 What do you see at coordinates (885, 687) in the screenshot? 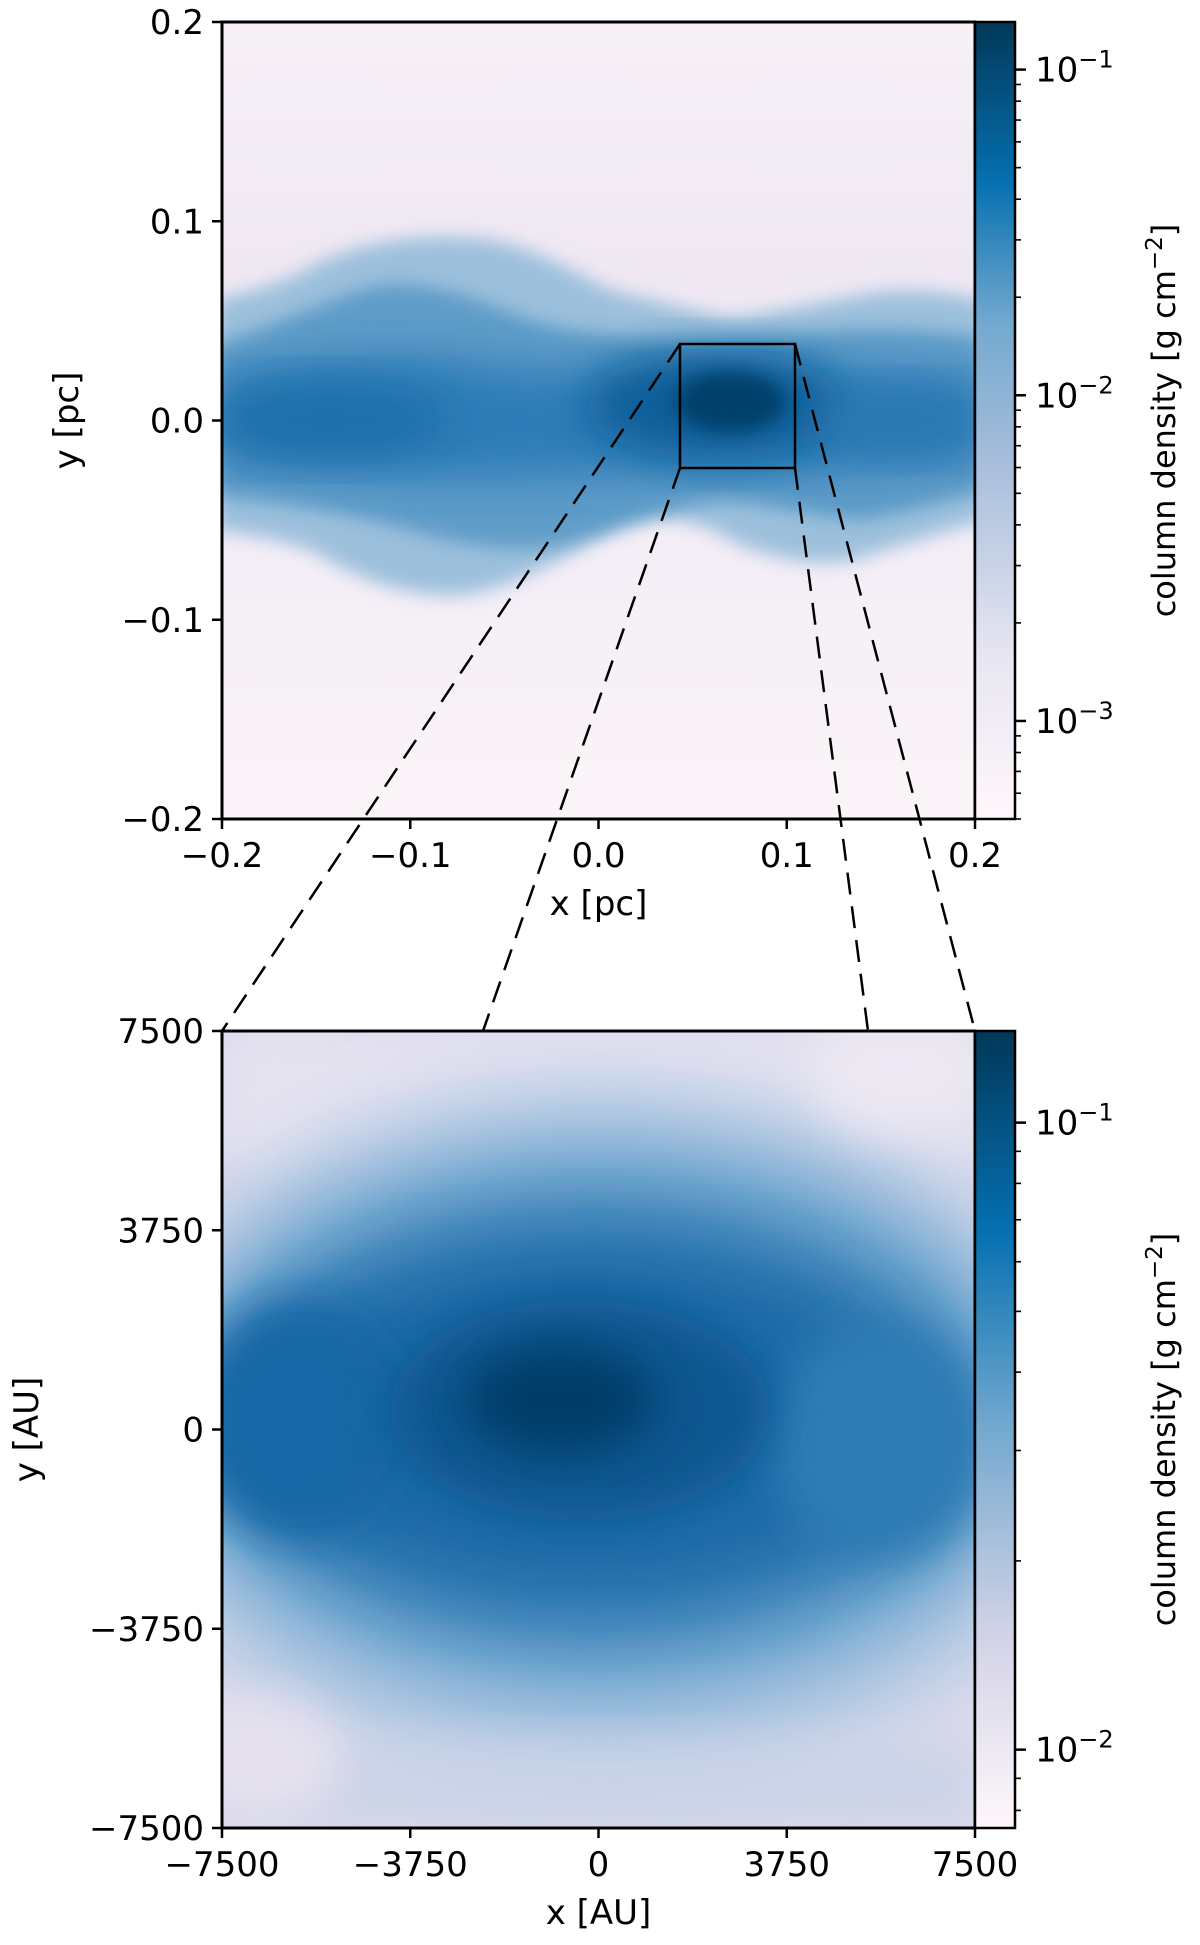
I see `zoom-line-right-outer` at bounding box center [885, 687].